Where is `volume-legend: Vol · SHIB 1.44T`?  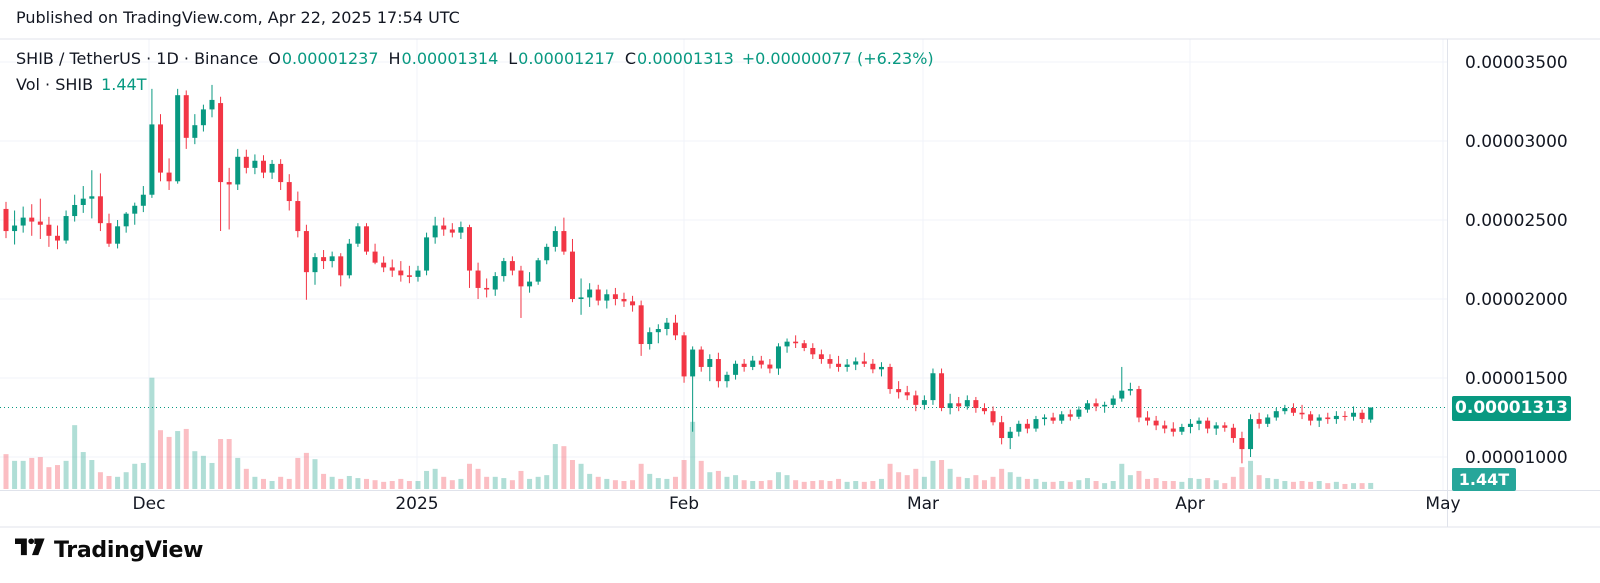
volume-legend: Vol · SHIB 1.44T is located at coordinates (81, 84).